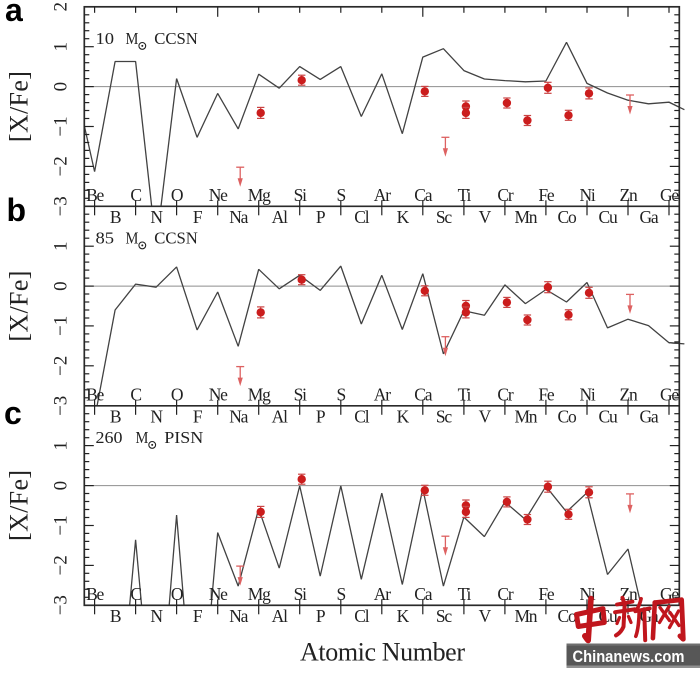 This screenshot has height=673, width=700. What do you see at coordinates (629, 656) in the screenshot?
I see `svg-text: Chinanews.com` at bounding box center [629, 656].